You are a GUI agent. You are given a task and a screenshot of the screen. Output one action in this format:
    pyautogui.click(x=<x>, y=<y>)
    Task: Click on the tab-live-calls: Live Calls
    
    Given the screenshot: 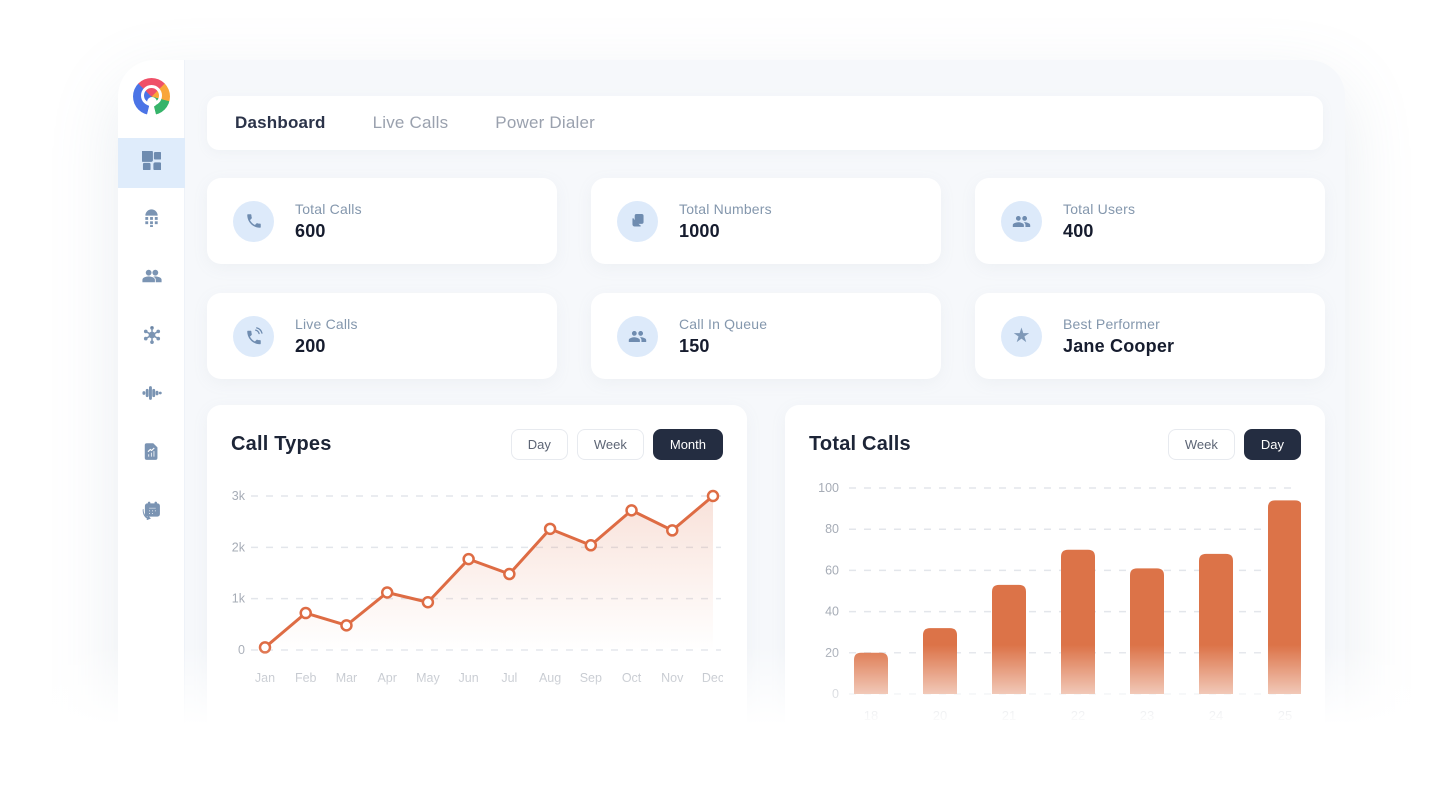 What is the action you would take?
    pyautogui.click(x=410, y=122)
    